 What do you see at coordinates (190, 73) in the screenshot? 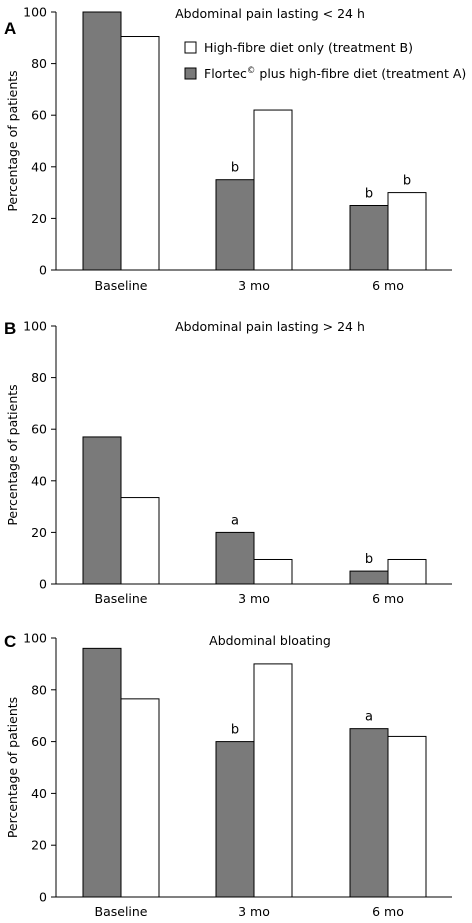
I see `legend-swatch-treatment-a` at bounding box center [190, 73].